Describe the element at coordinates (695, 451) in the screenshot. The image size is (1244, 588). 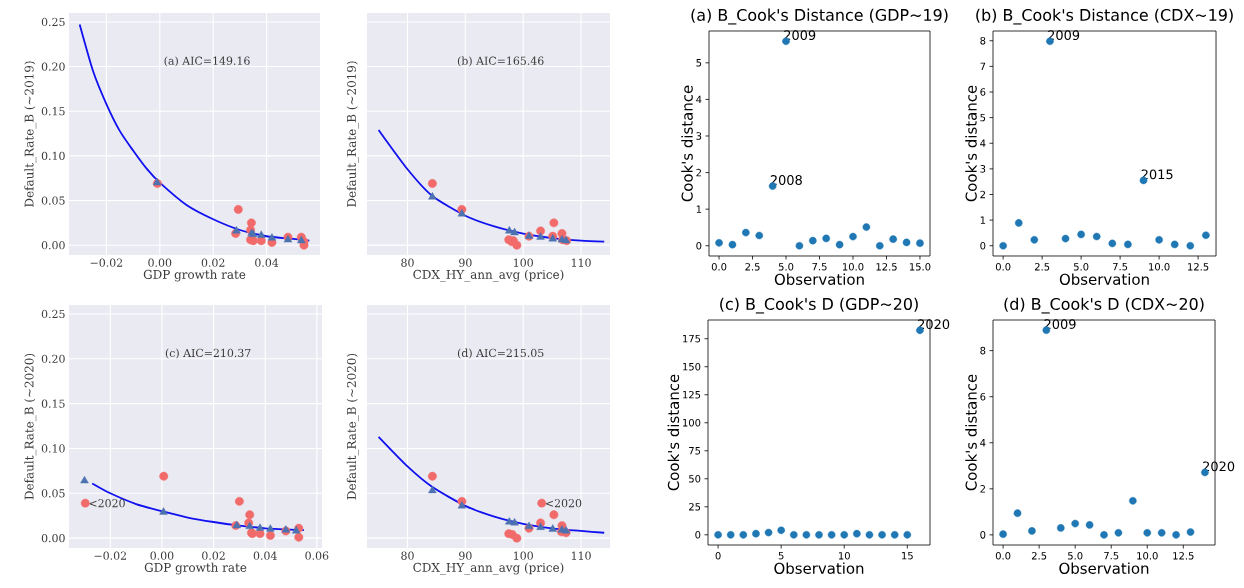
I see `y-tick-label: 75` at that location.